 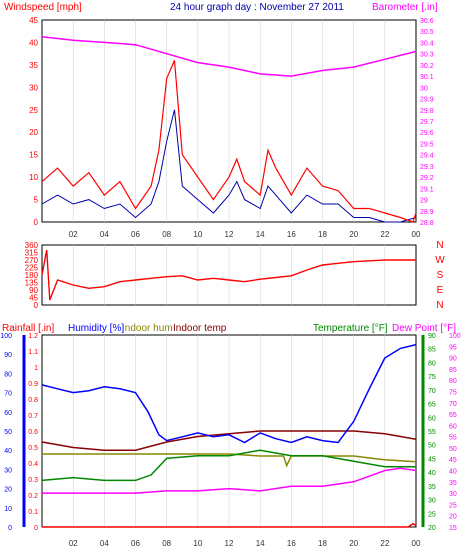 I want to click on humidity-tick-label: 0, so click(x=10, y=528).